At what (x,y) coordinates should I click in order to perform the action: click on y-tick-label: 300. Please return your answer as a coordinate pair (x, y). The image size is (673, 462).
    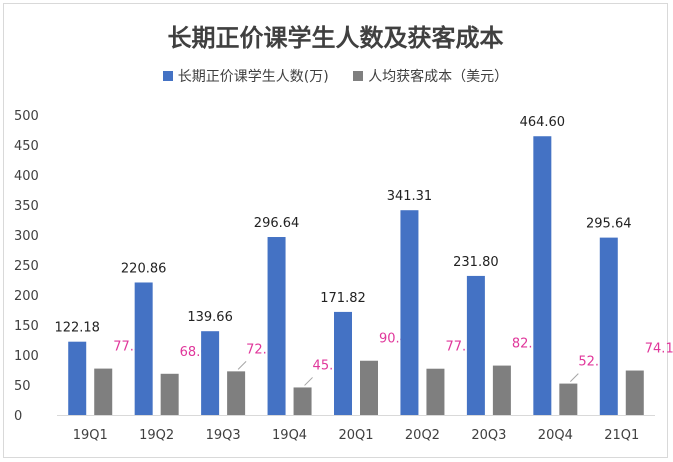
    Looking at the image, I should click on (26, 236).